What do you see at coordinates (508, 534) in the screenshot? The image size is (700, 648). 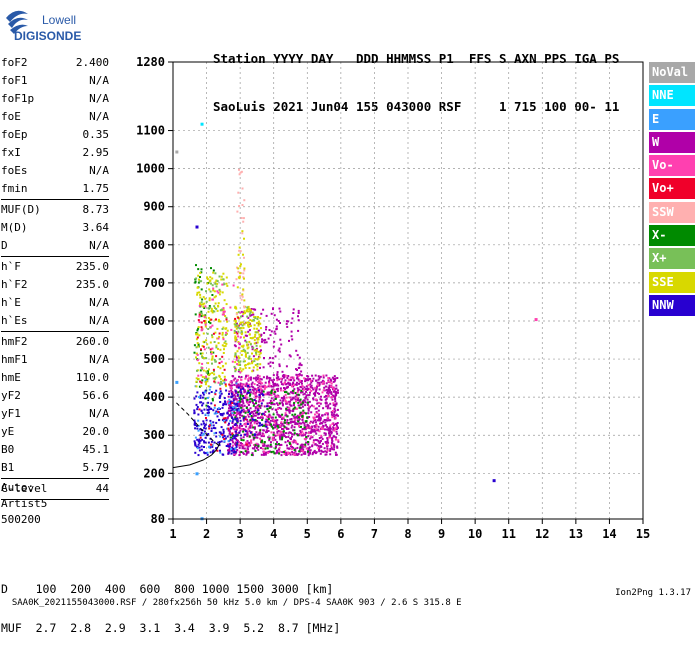 I see `x-tick-label: 11` at bounding box center [508, 534].